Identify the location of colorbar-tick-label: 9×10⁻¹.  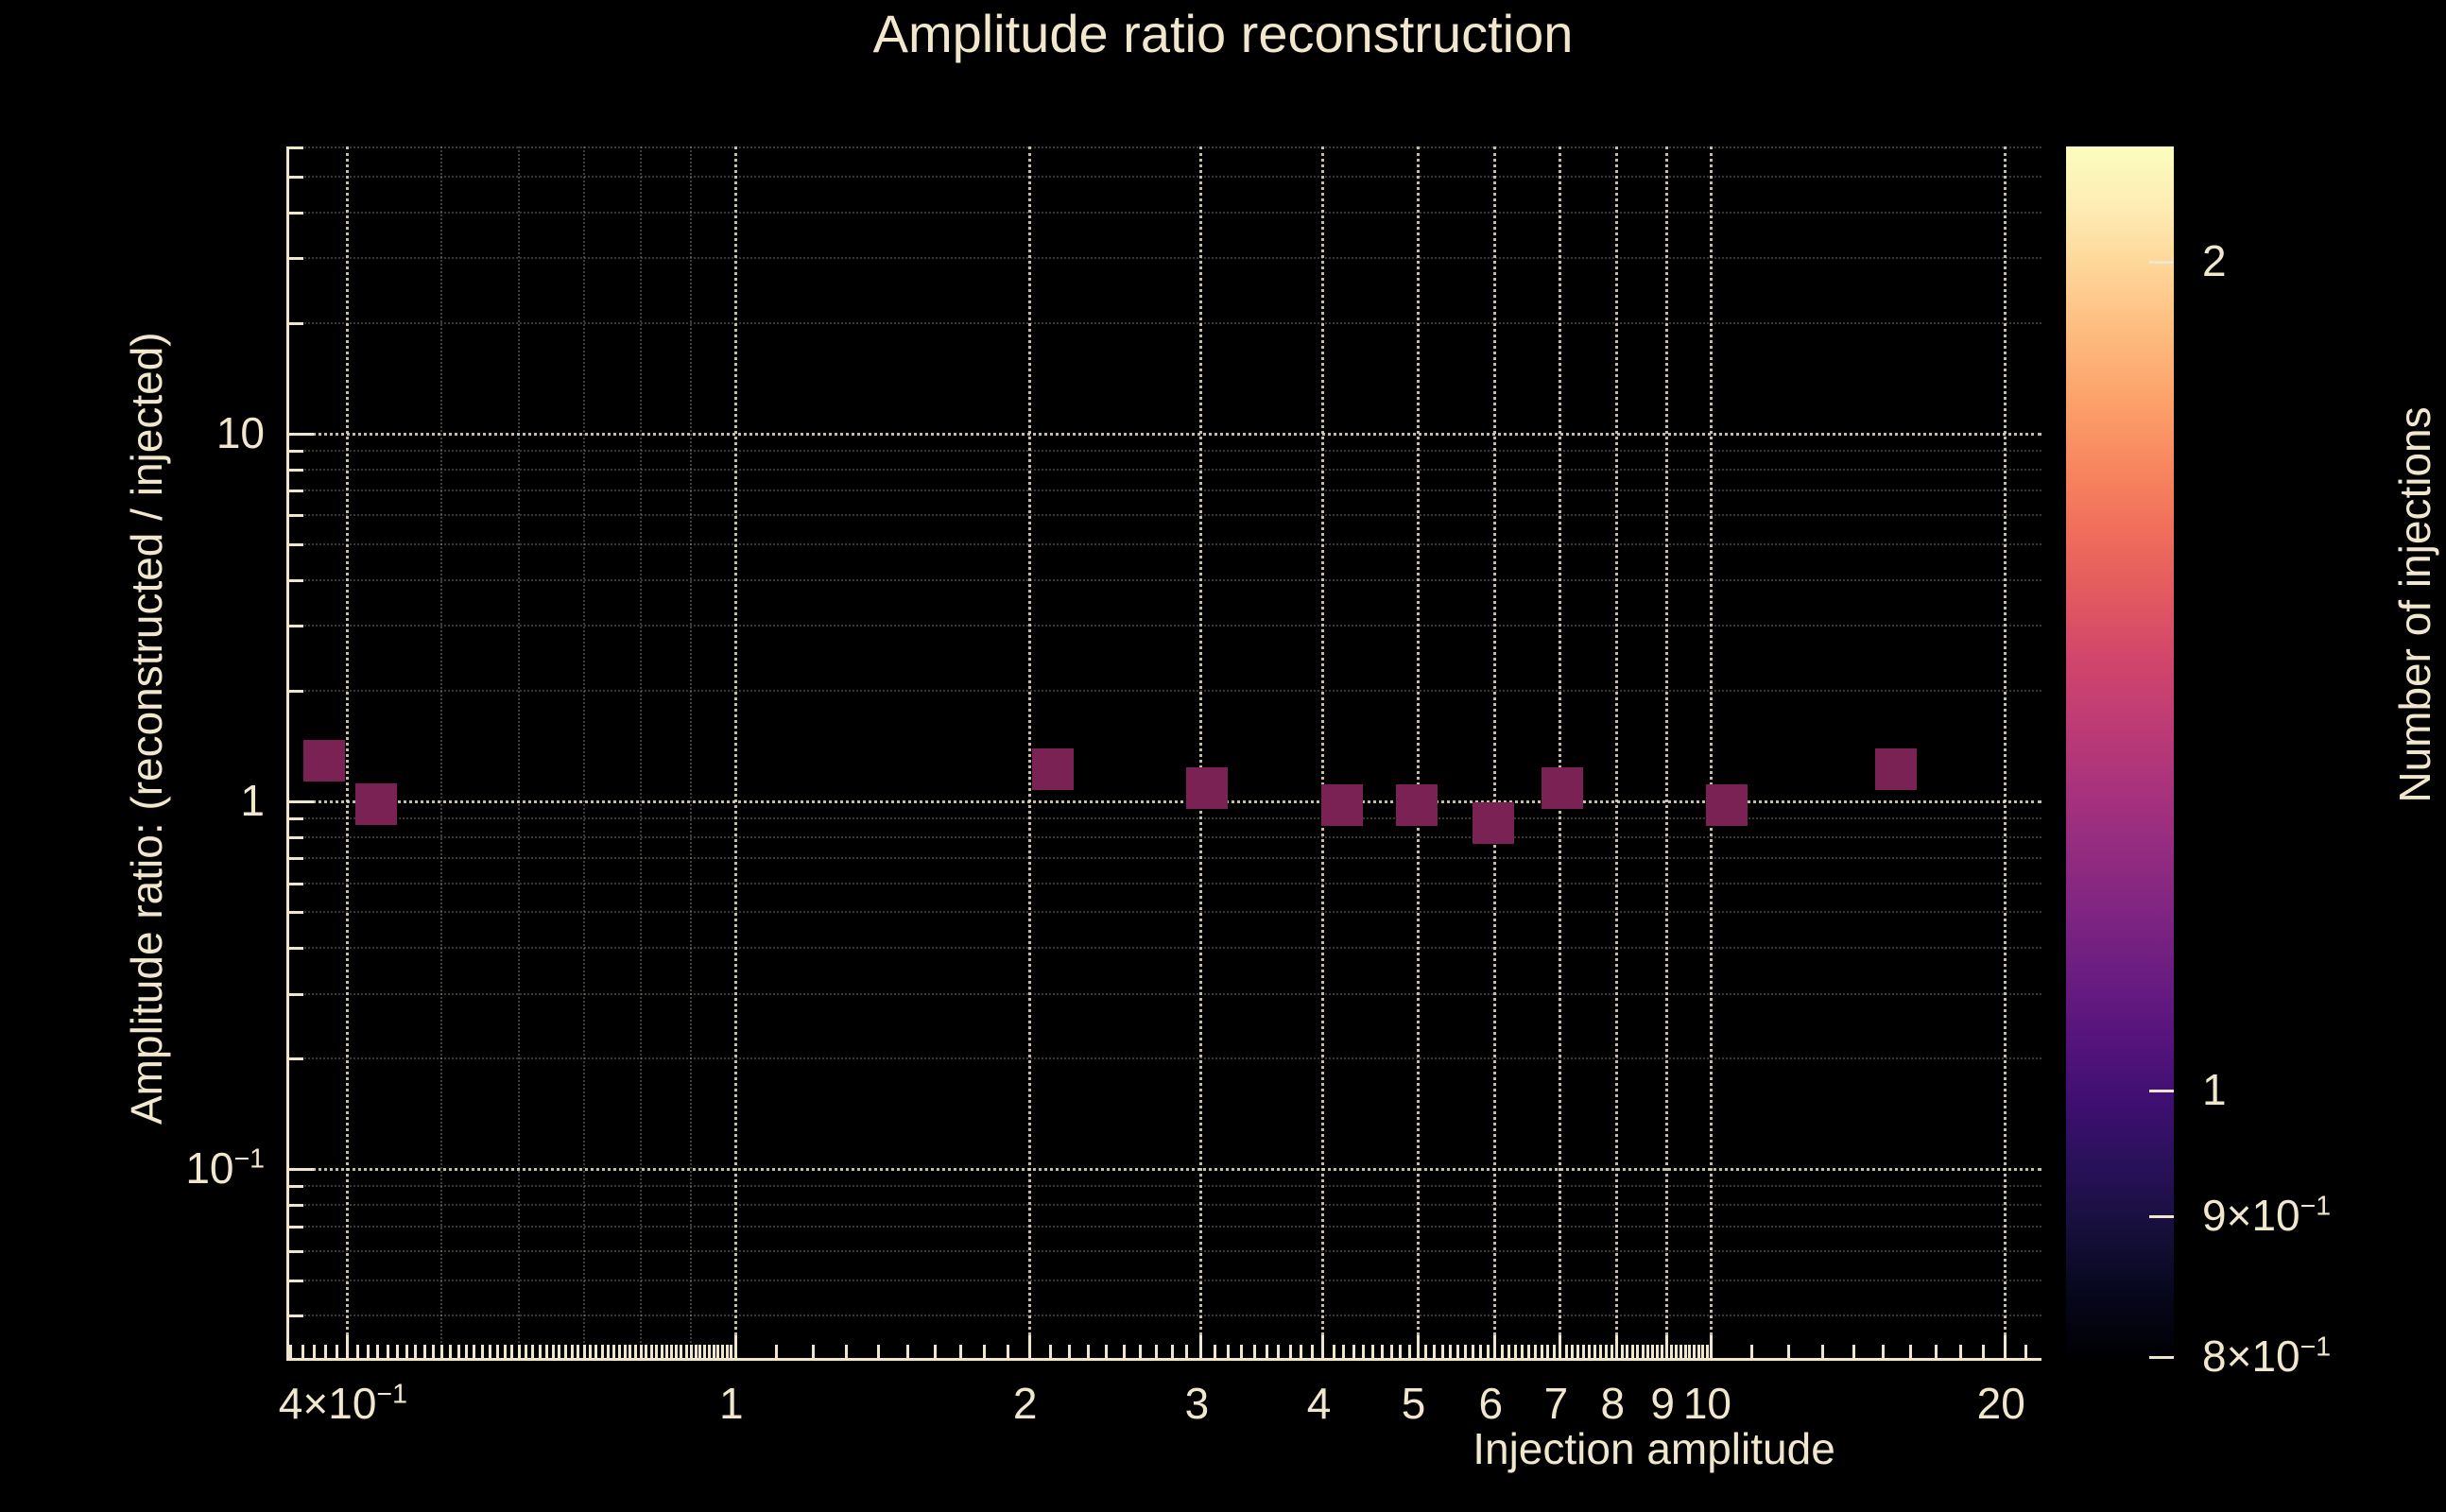
(2267, 1215).